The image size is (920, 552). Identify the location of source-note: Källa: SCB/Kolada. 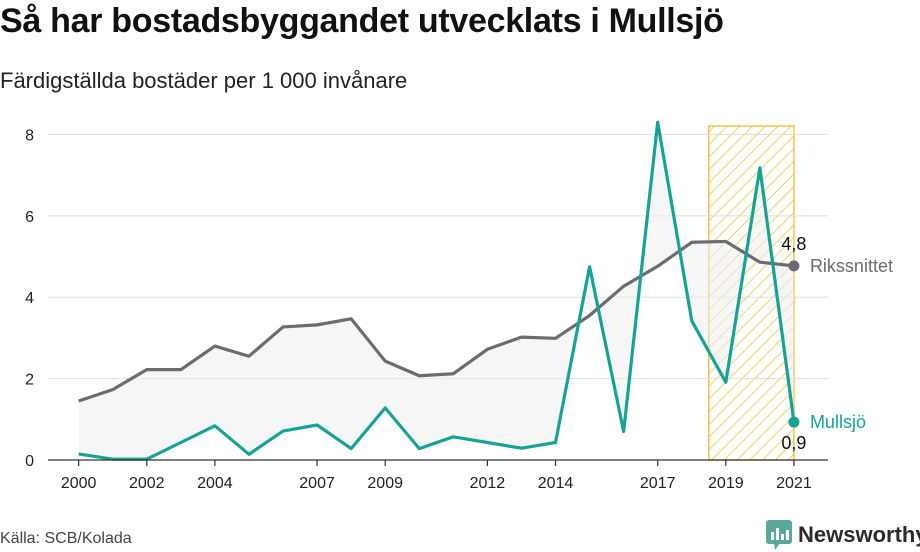
(66, 538).